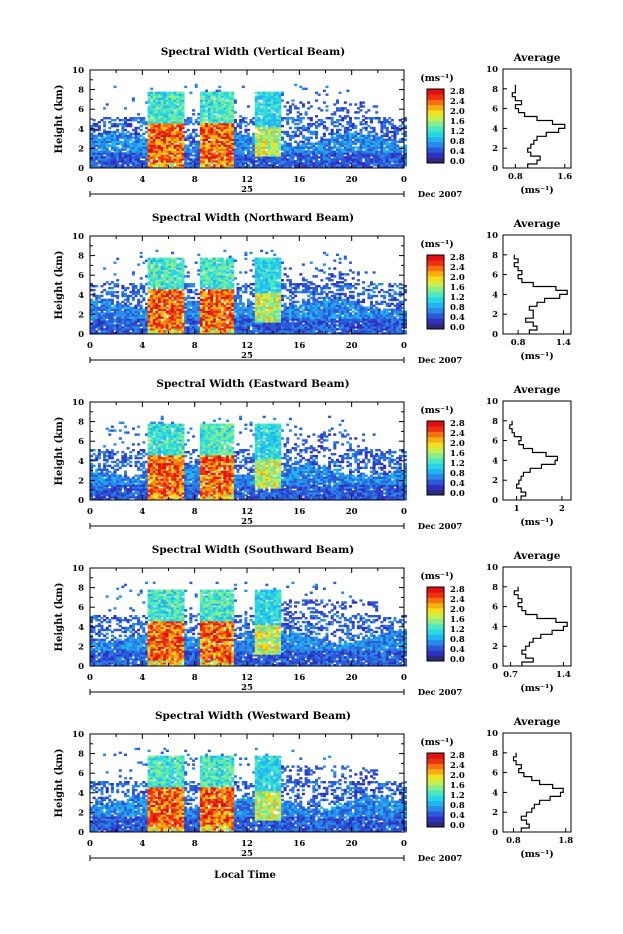 The image size is (623, 934). I want to click on date-month-year: Dec 2007, so click(440, 195).